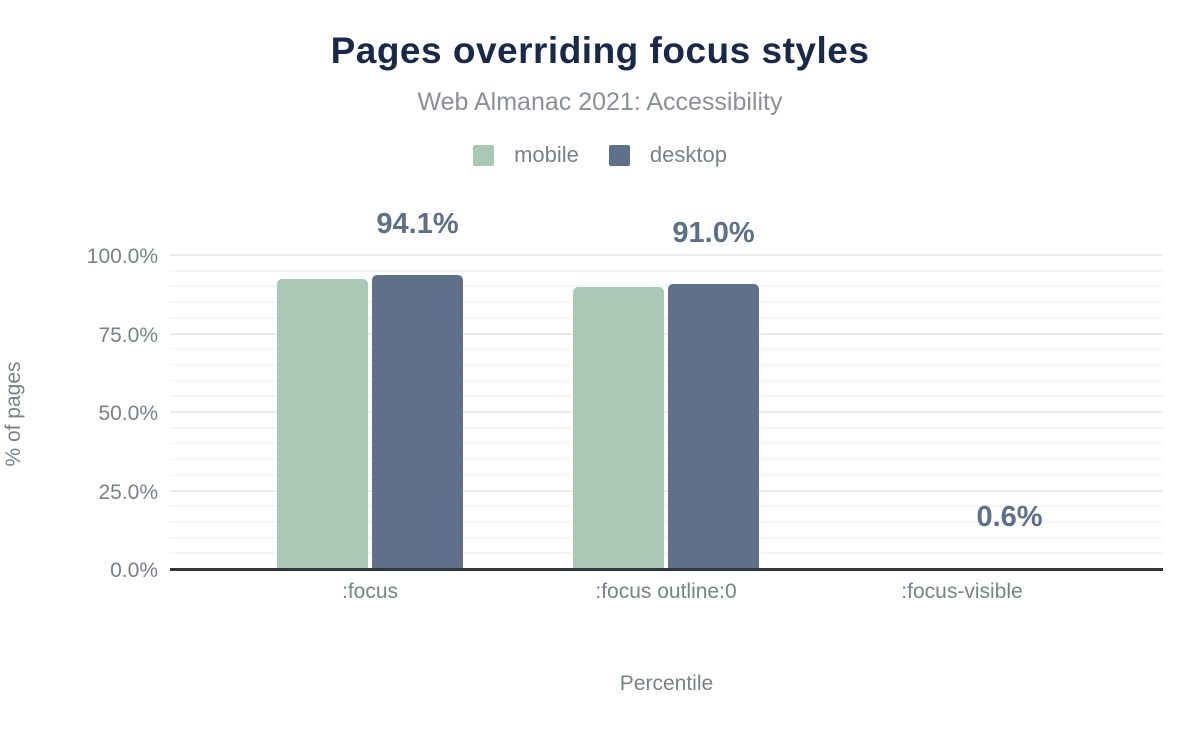 Image resolution: width=1200 pixels, height=742 pixels. I want to click on legend-label-desktop: desktop, so click(688, 154).